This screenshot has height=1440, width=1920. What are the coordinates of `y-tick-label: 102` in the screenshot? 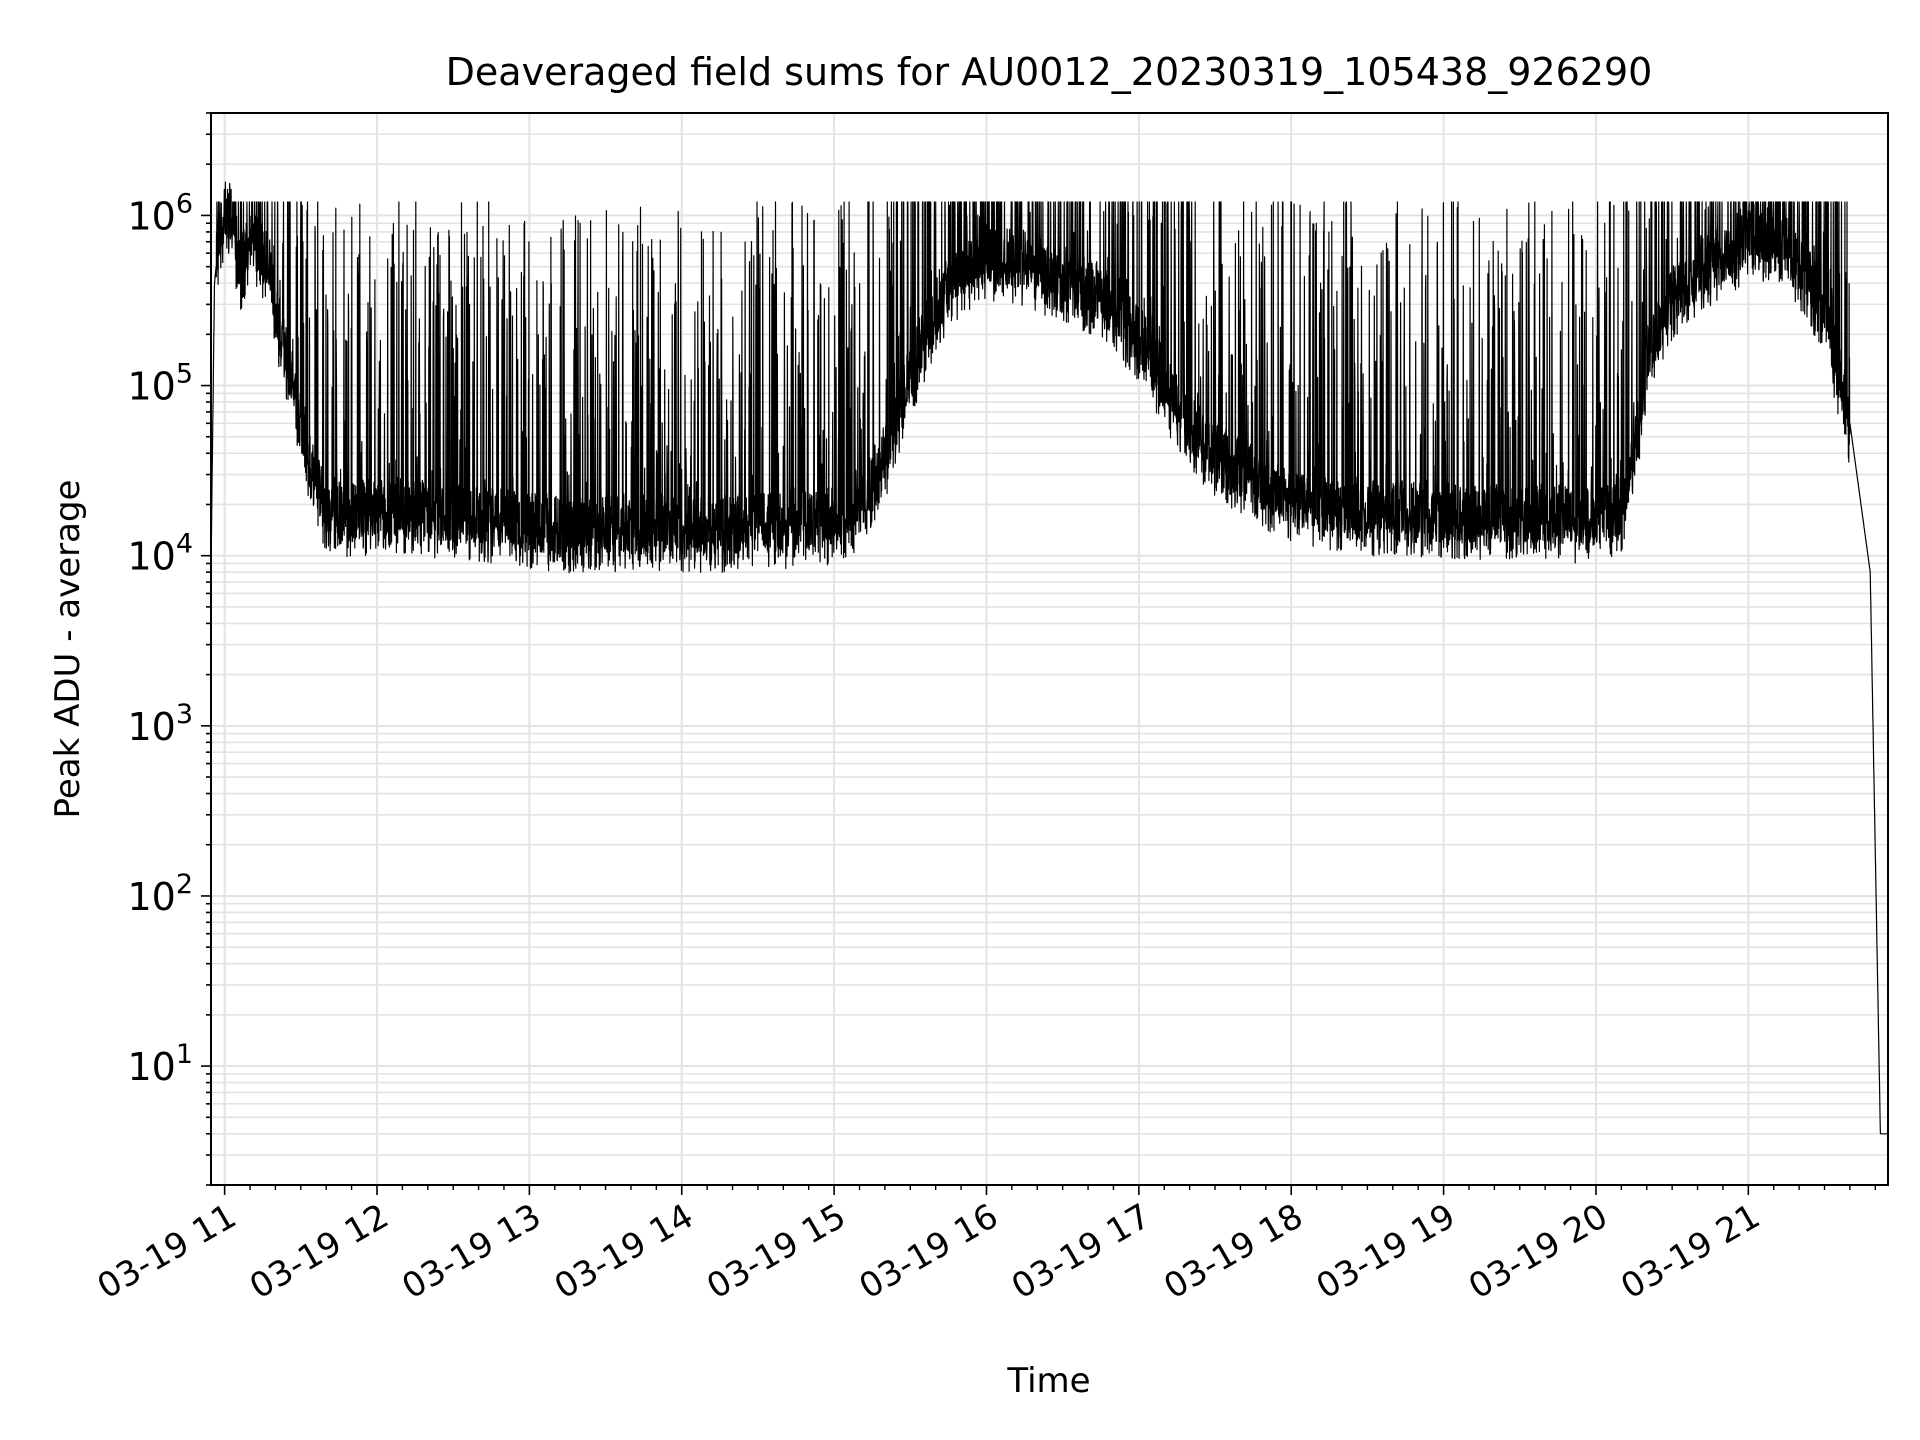 It's located at (160, 894).